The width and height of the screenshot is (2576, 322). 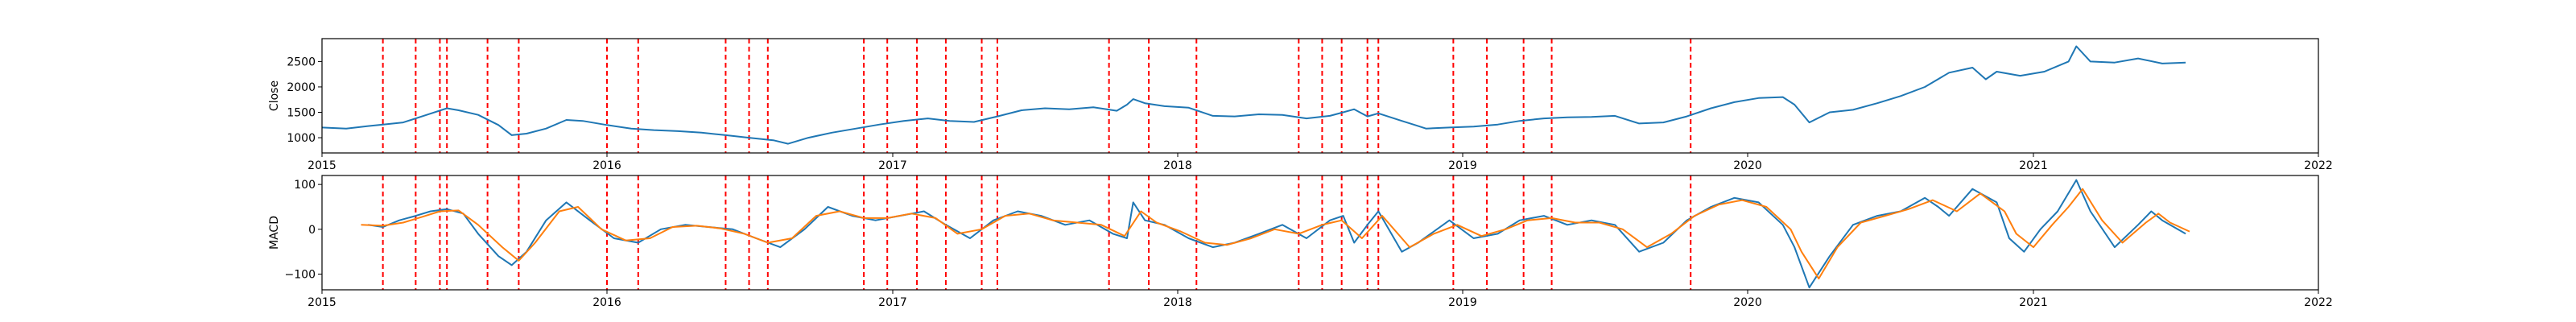 What do you see at coordinates (300, 275) in the screenshot?
I see `macd-y-tick-label-0: −100` at bounding box center [300, 275].